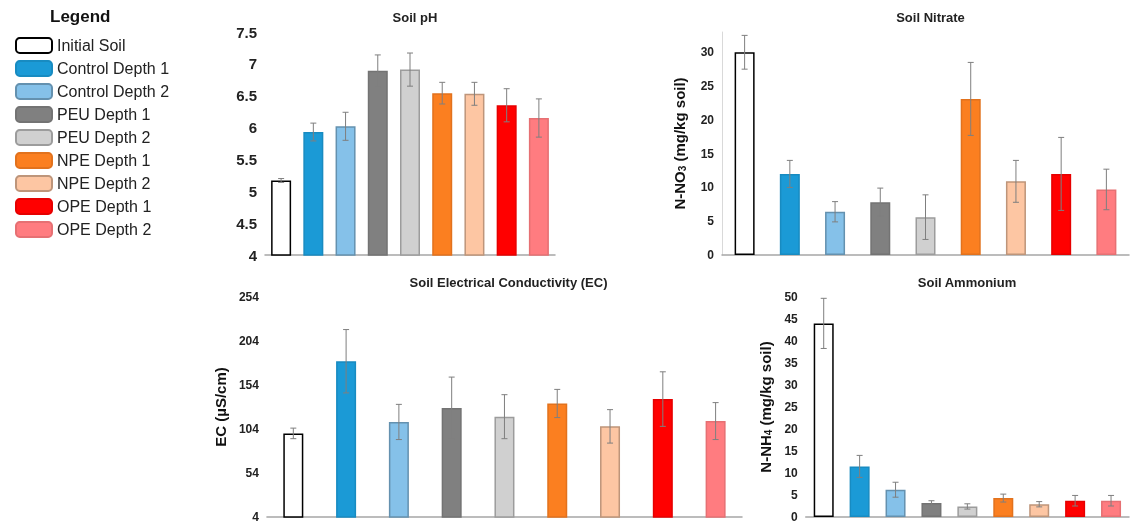 The image size is (1137, 527). I want to click on legend-label: Initial Soil, so click(91, 45).